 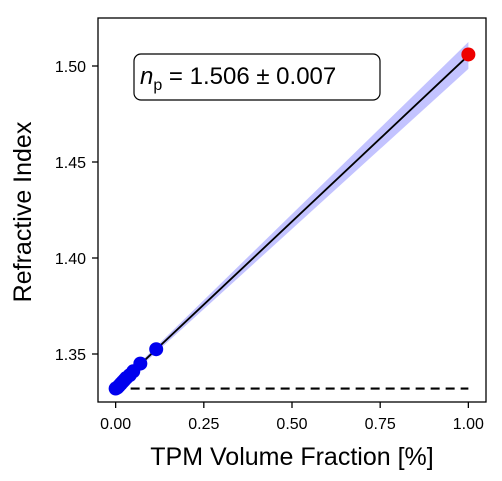 What do you see at coordinates (70, 259) in the screenshot?
I see `y-tick-label: 1.40` at bounding box center [70, 259].